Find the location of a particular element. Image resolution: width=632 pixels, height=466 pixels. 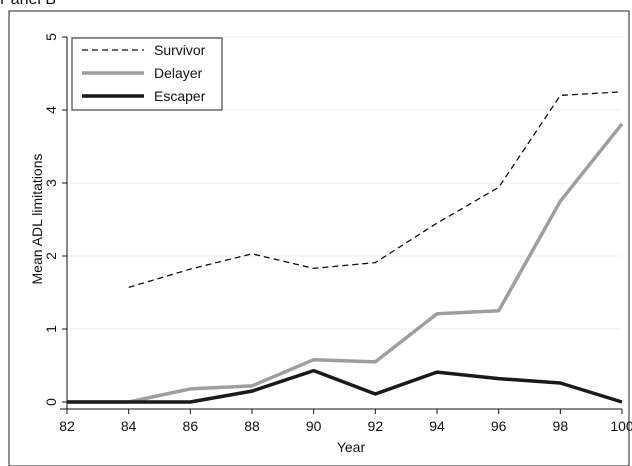

legend-label-delayer: Delayer is located at coordinates (178, 73).